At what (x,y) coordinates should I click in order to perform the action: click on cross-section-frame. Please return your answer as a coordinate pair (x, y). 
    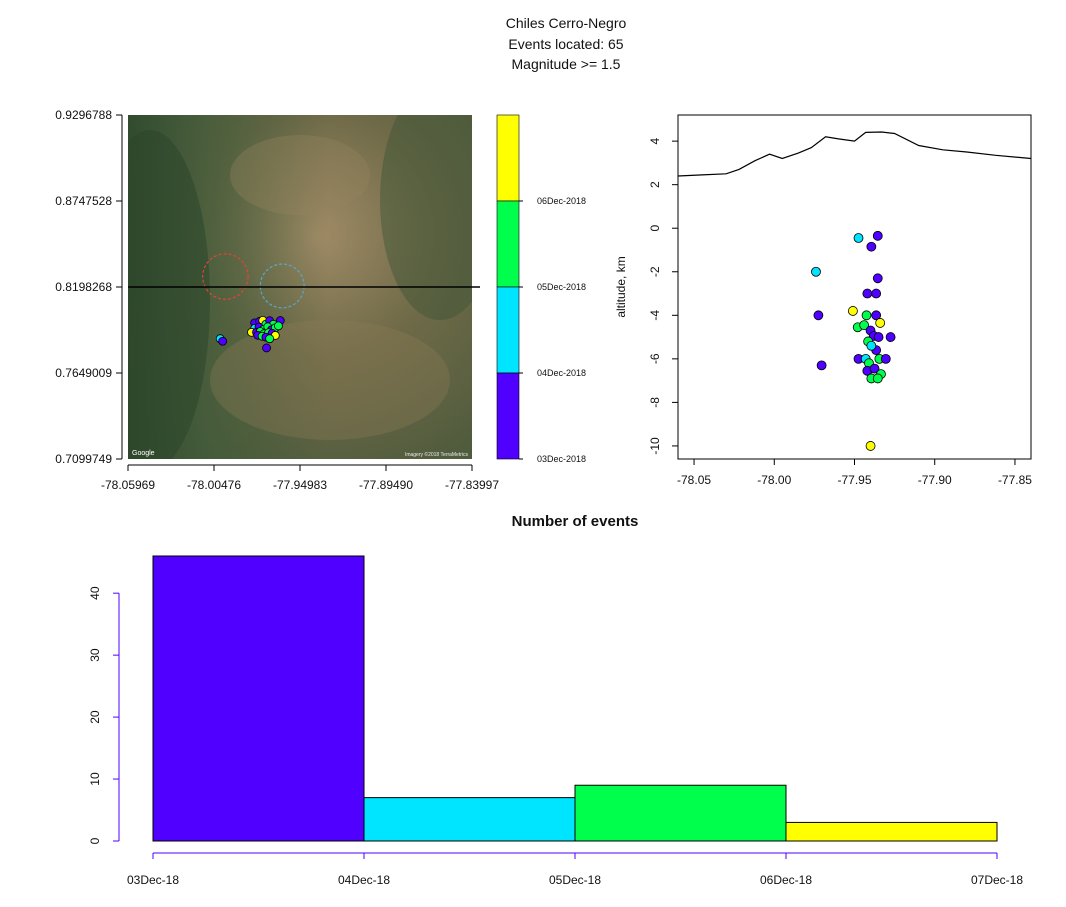
    Looking at the image, I should click on (854, 287).